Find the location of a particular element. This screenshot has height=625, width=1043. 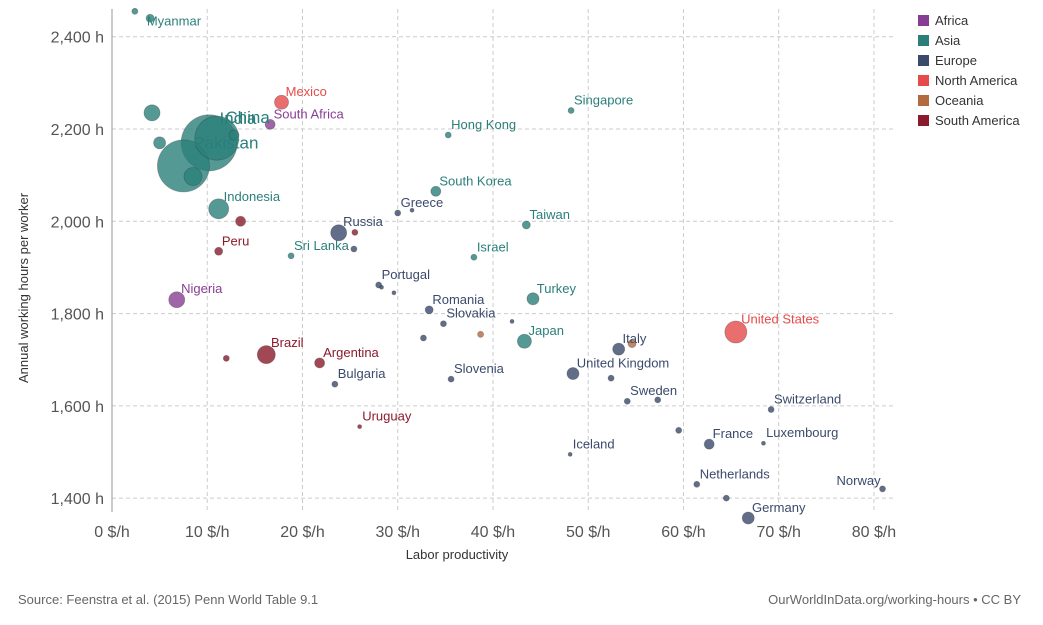

x-tick-label: 50 $/h is located at coordinates (588, 532).